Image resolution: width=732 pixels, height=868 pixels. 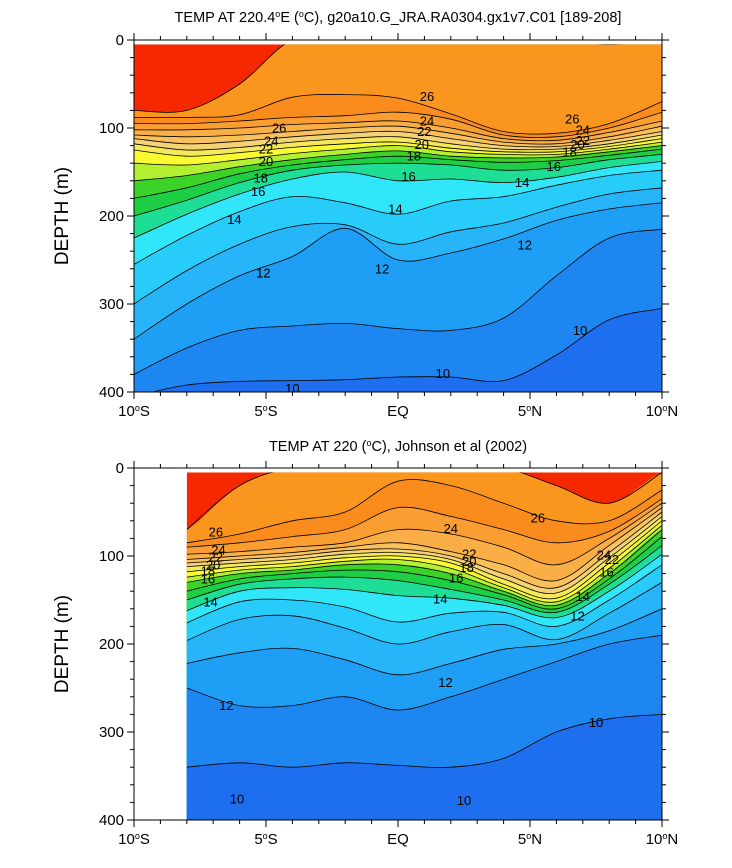 I want to click on x-tick-label: 5oN, so click(x=530, y=839).